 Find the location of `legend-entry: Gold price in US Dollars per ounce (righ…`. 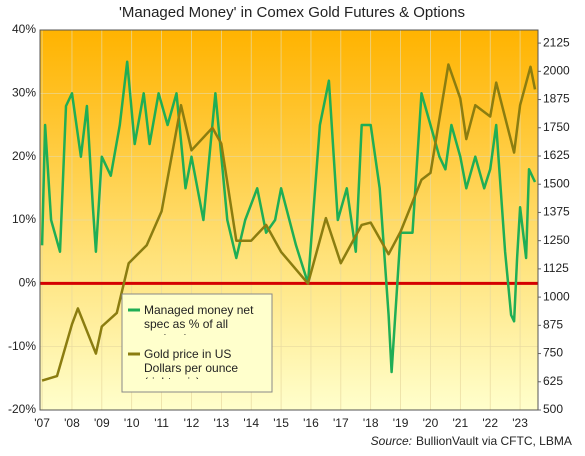

legend-entry: Gold price in US Dollars per ounce (righ… is located at coordinates (191, 363).